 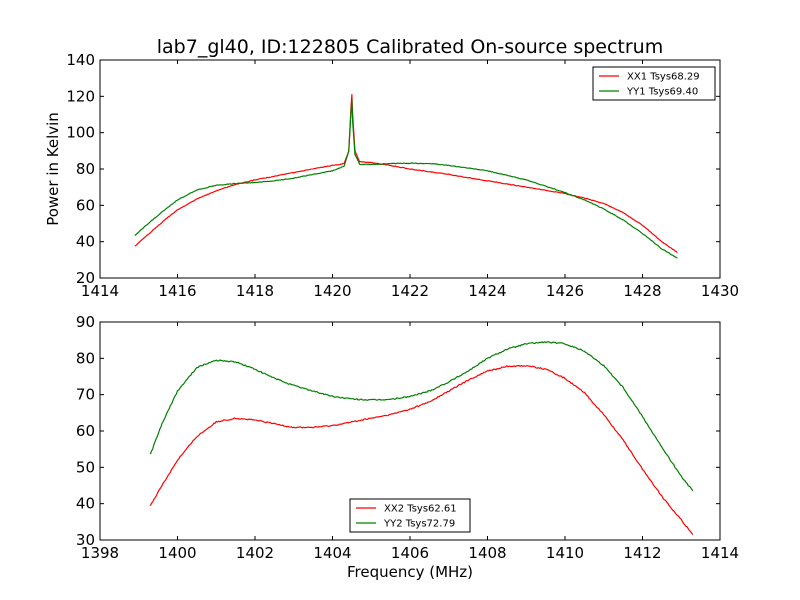 I want to click on y-axis-label: Power in Kelvin, so click(x=53, y=169).